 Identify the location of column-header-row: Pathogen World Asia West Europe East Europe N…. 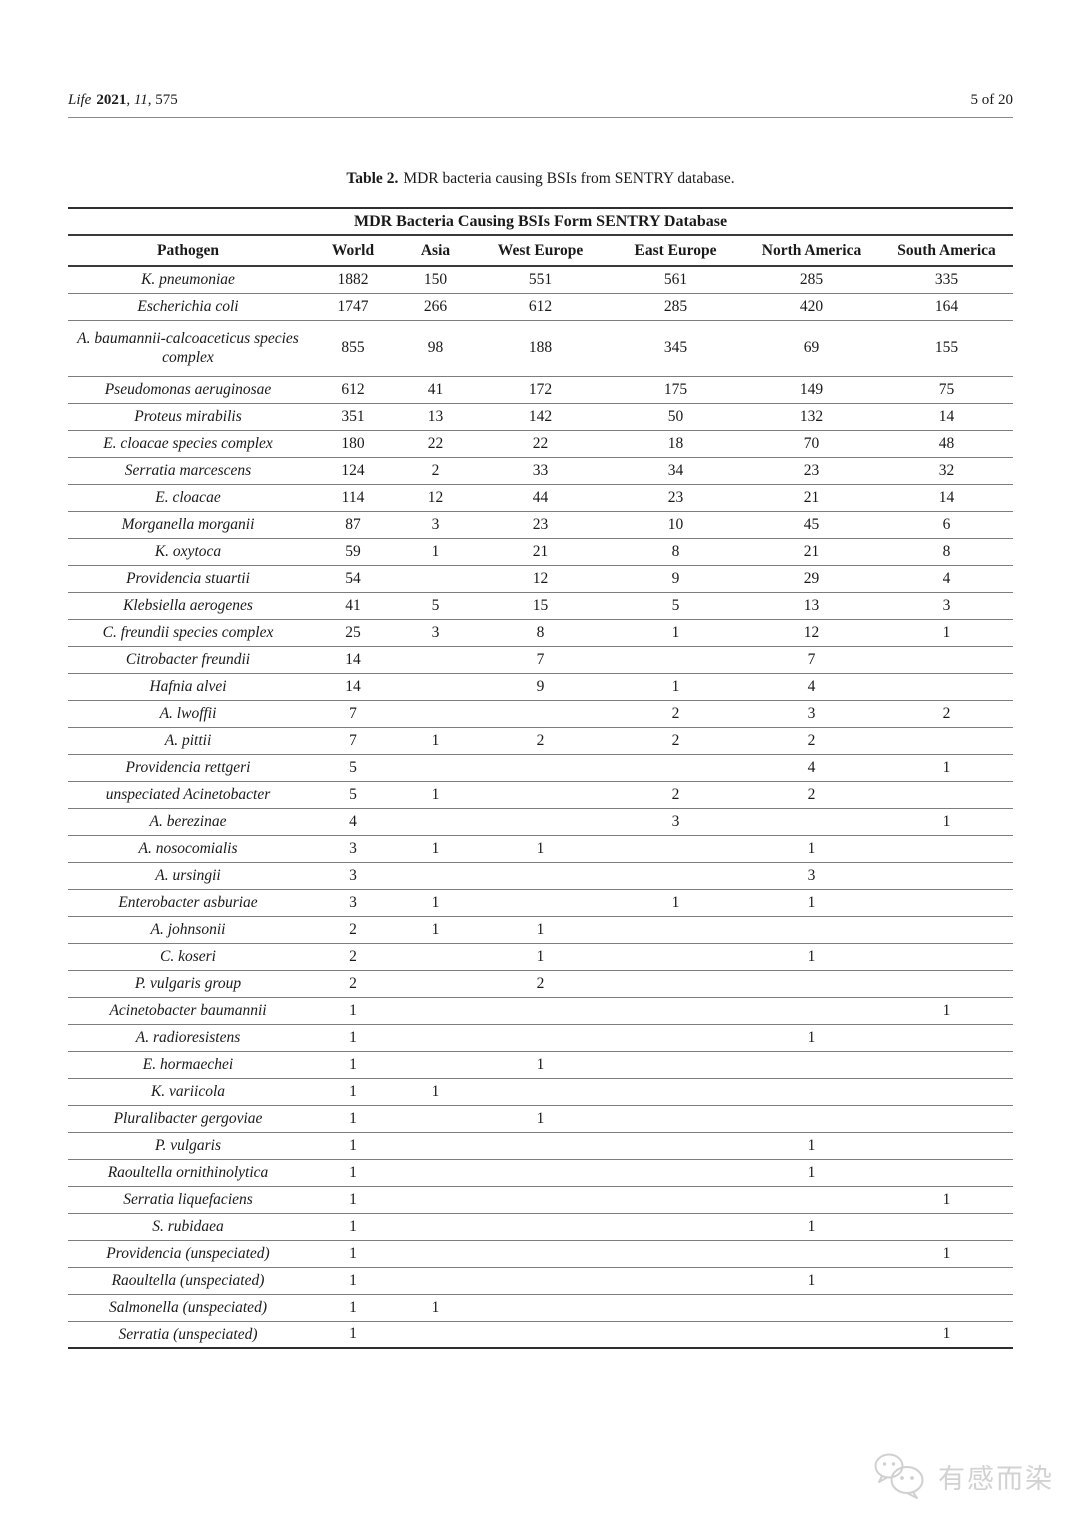
(541, 251).